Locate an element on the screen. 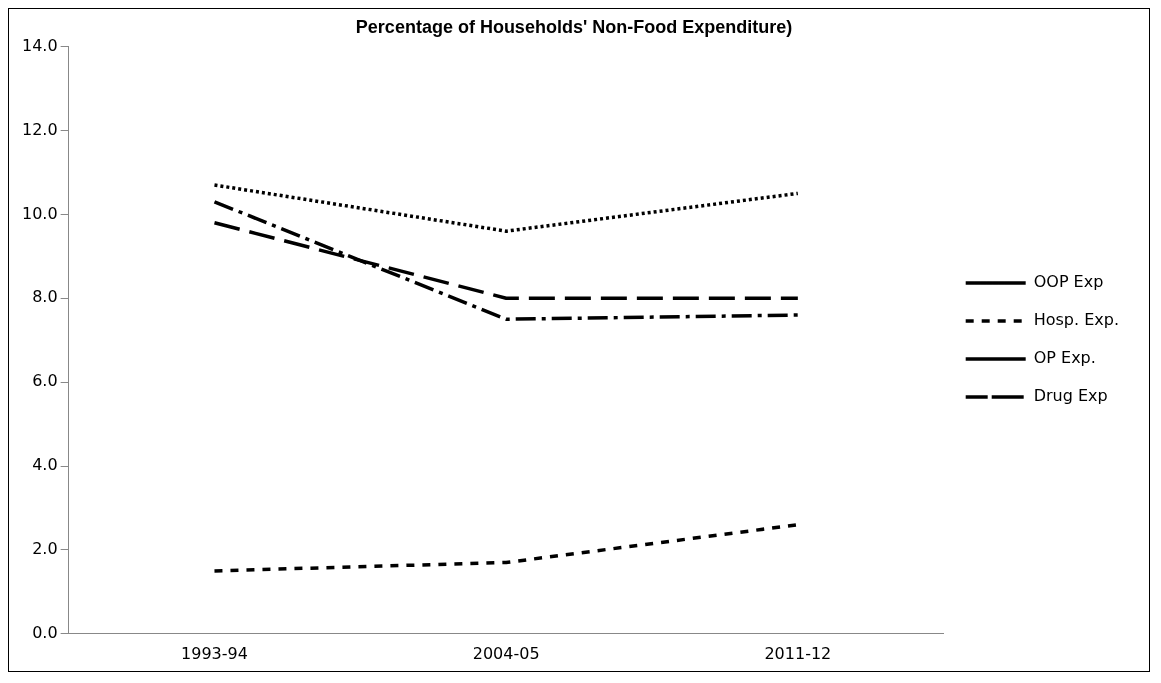 The width and height of the screenshot is (1161, 683). y-tick-label: 8.0 is located at coordinates (45, 297).